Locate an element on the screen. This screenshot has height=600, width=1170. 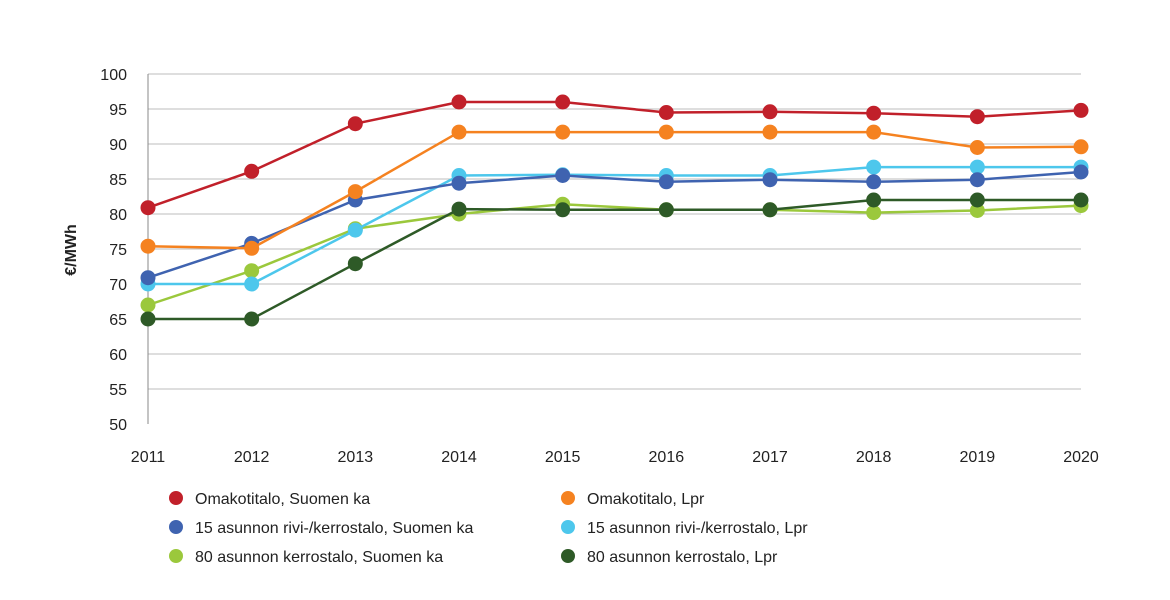
y-tick-labels: 50 55 60 65 70 75 80 85 90 95 100 is located at coordinates (113, 250).